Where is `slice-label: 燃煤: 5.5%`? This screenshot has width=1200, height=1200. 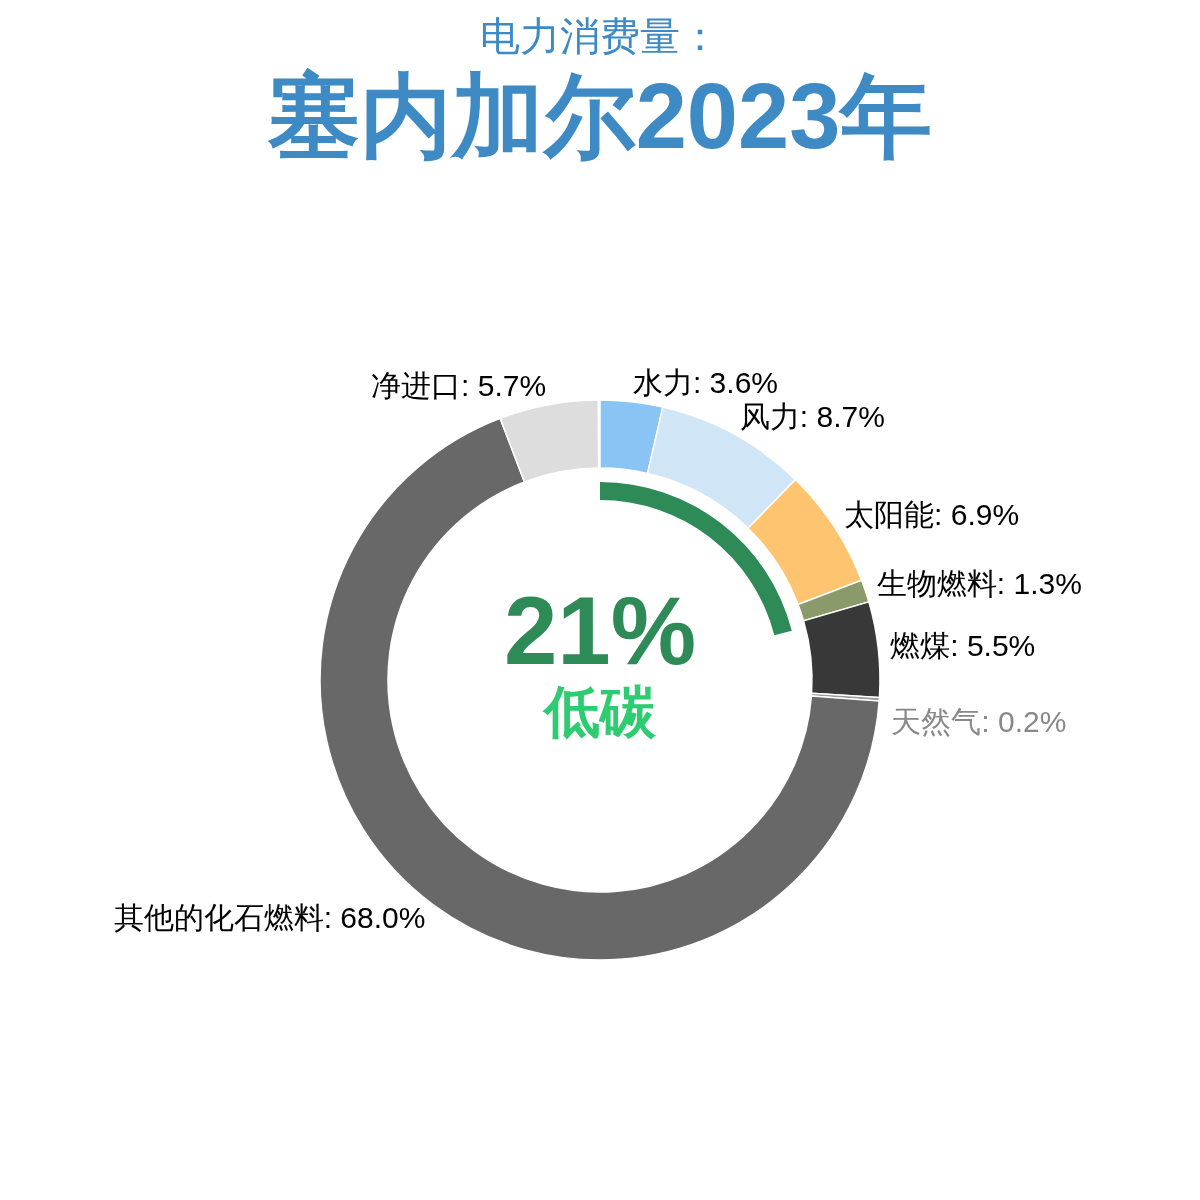
slice-label: 燃煤: 5.5% is located at coordinates (963, 646).